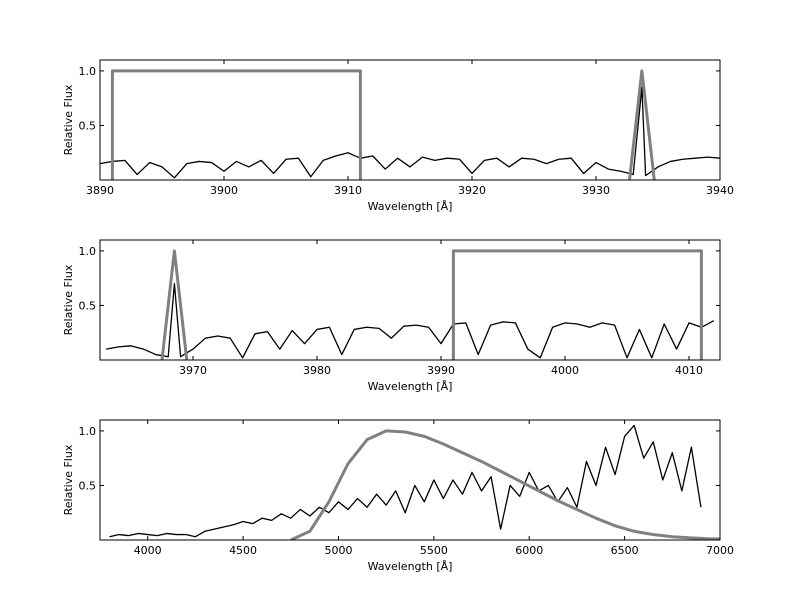 This screenshot has height=604, width=800. I want to click on x-tick-label: 4500, so click(243, 550).